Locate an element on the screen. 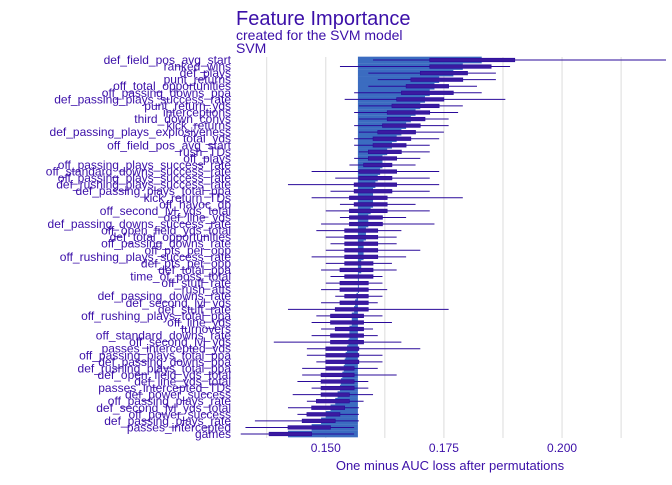  feature-label: turnovers is located at coordinates (206, 329).